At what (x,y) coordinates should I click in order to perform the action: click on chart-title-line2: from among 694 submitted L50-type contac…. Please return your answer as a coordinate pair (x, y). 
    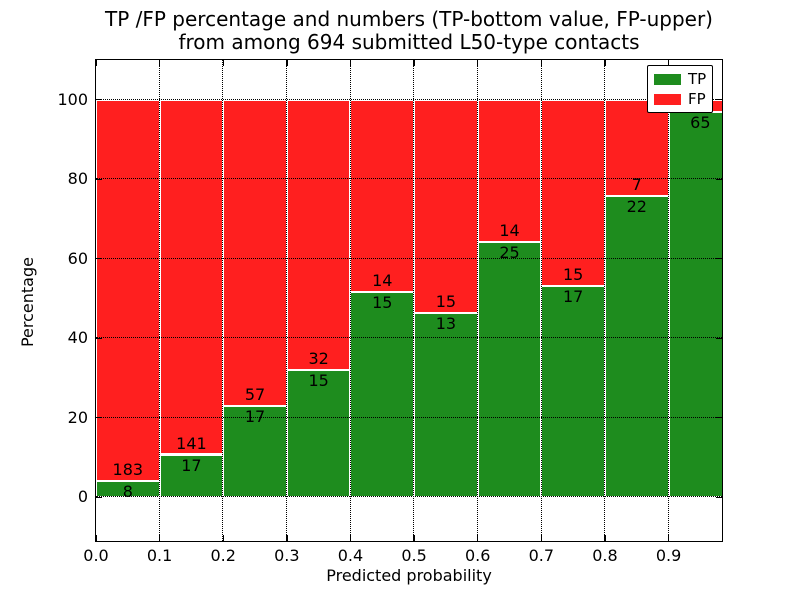
    Looking at the image, I should click on (409, 42).